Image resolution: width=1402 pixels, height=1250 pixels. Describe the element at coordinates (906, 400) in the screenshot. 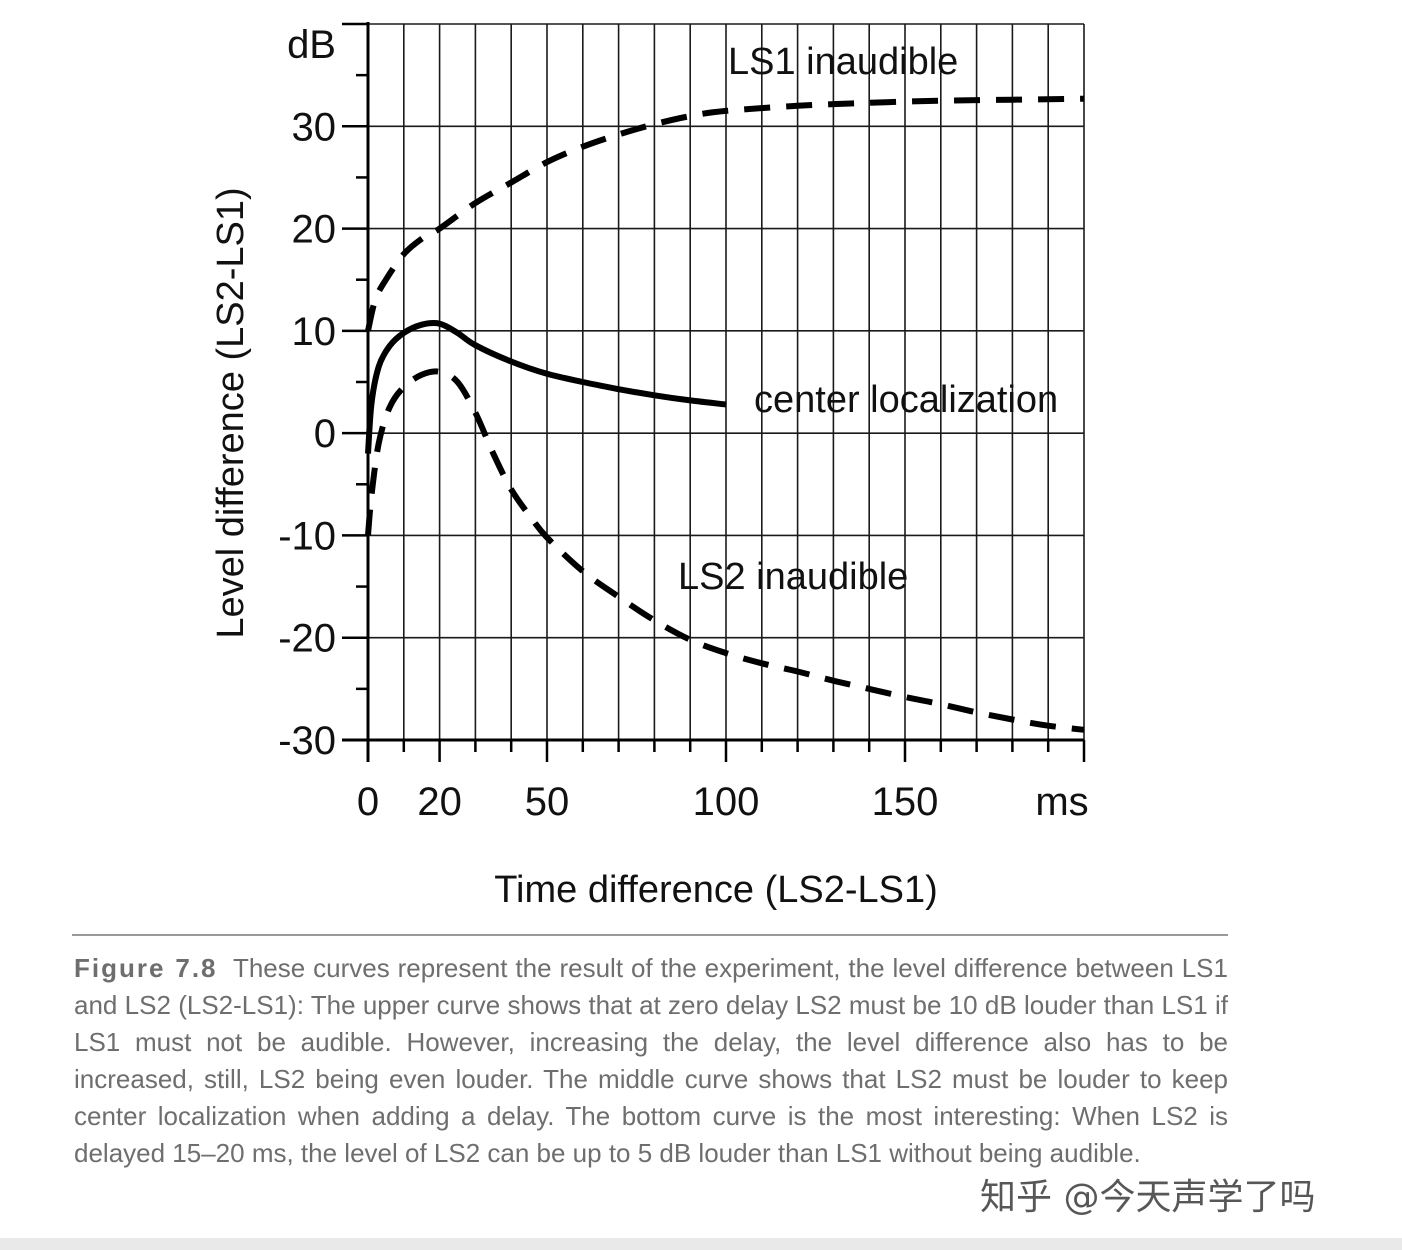

I see `series-label-center-localization: center localization` at that location.